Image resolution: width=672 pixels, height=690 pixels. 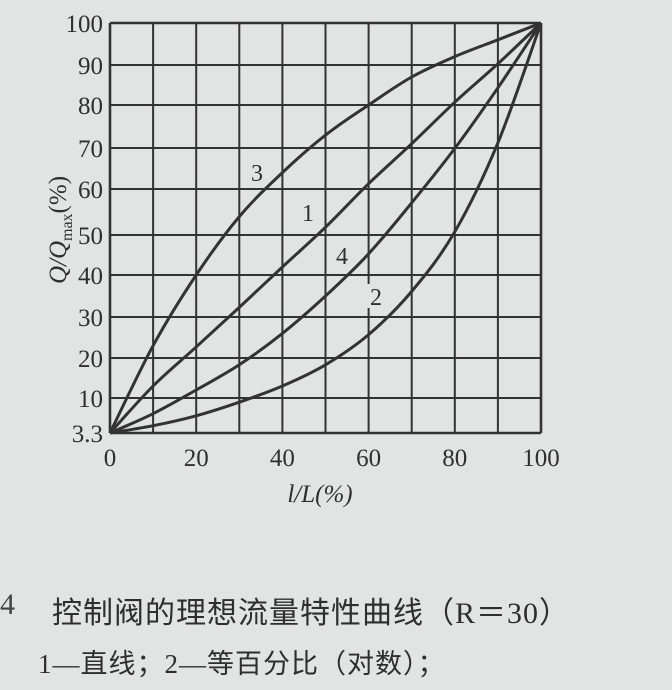 I want to click on y-tick-label: 70, so click(x=90, y=149).